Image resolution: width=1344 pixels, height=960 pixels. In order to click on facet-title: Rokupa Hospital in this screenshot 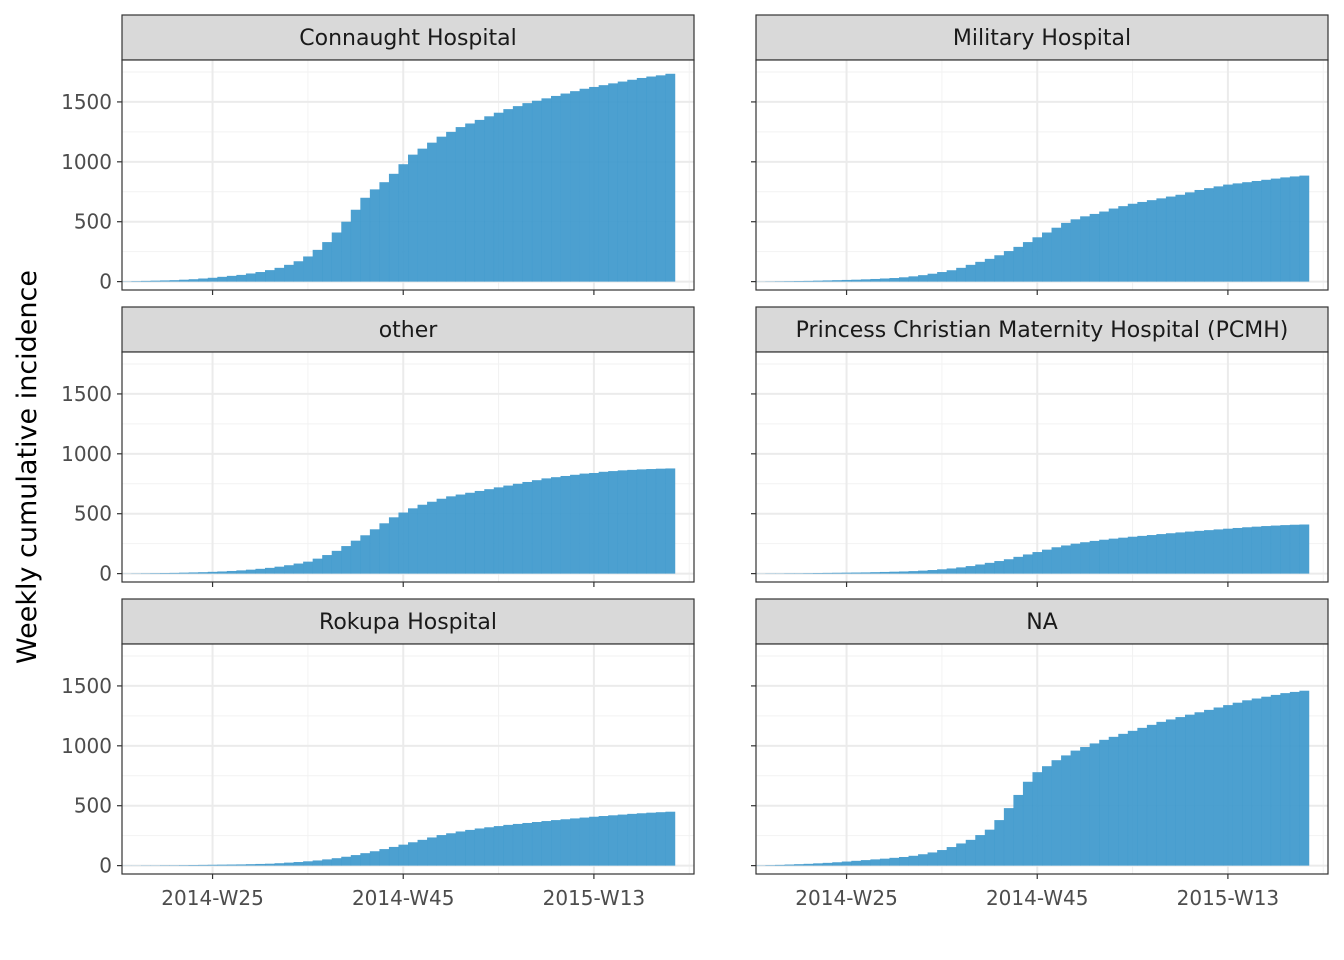, I will do `click(408, 622)`.